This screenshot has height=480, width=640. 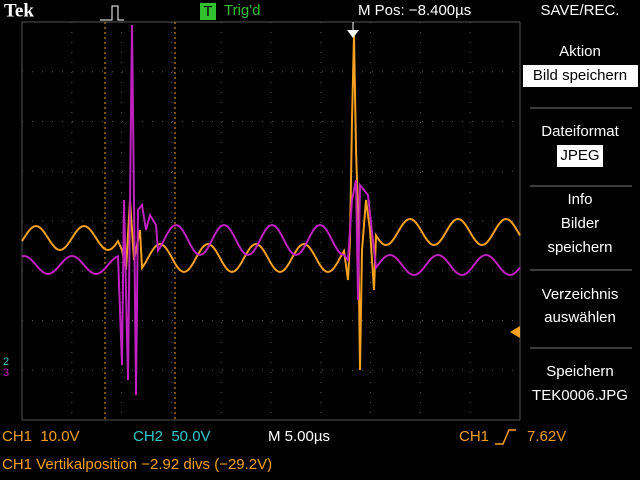 I want to click on menu-value: Bild speichern, so click(x=580, y=75).